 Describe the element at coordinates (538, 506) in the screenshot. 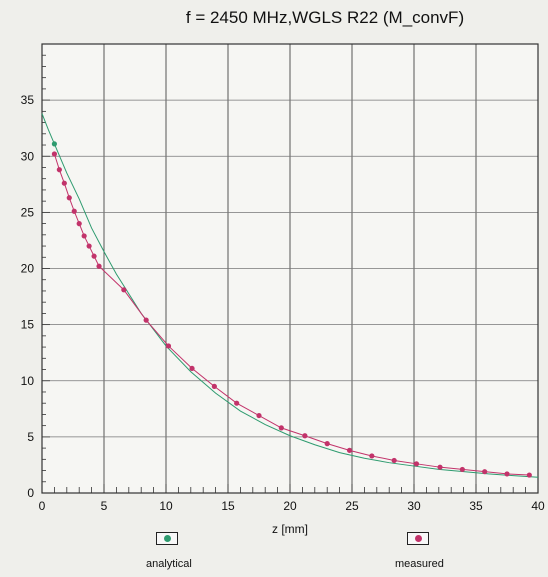

I see `x-tick-label: 40` at that location.